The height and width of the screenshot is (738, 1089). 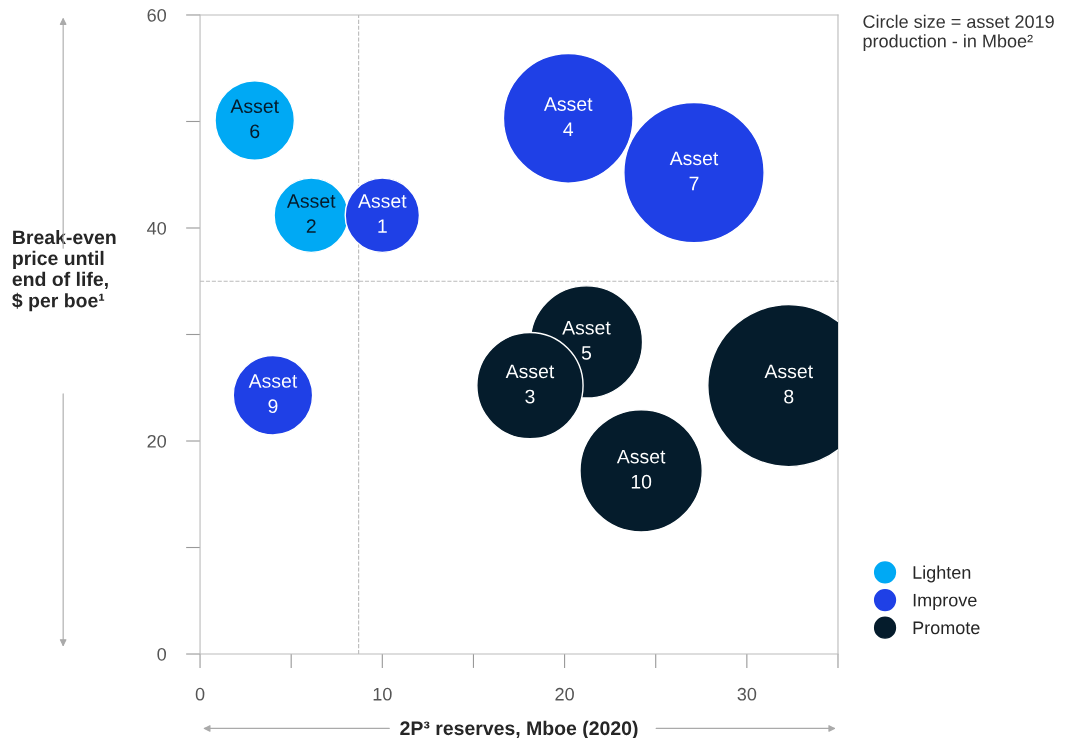 What do you see at coordinates (958, 33) in the screenshot?
I see `text: Circle size = asset 2019 production - in Mboe²` at bounding box center [958, 33].